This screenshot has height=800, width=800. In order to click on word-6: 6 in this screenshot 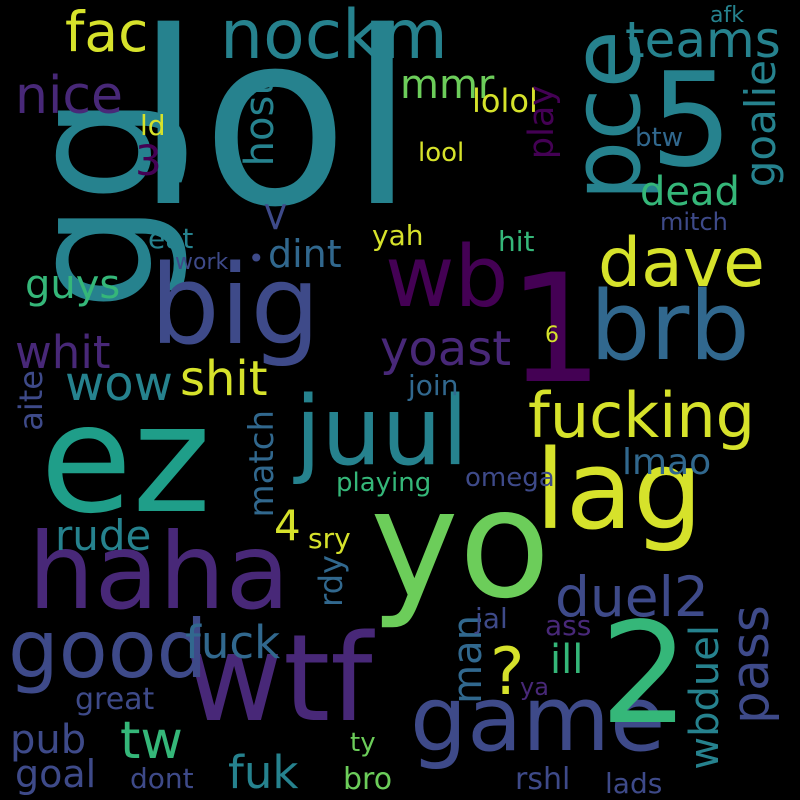, I will do `click(552, 335)`.